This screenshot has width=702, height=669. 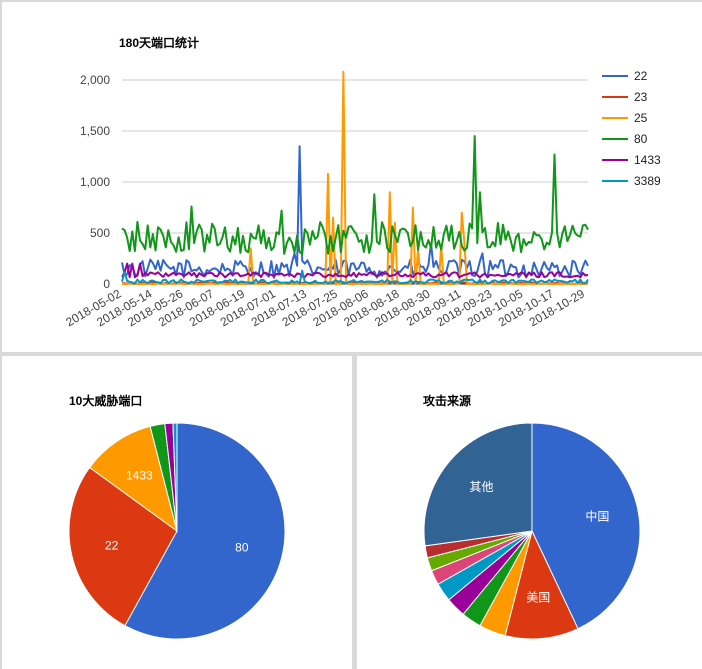 What do you see at coordinates (481, 487) in the screenshot?
I see `pie-slice-label: 其他` at bounding box center [481, 487].